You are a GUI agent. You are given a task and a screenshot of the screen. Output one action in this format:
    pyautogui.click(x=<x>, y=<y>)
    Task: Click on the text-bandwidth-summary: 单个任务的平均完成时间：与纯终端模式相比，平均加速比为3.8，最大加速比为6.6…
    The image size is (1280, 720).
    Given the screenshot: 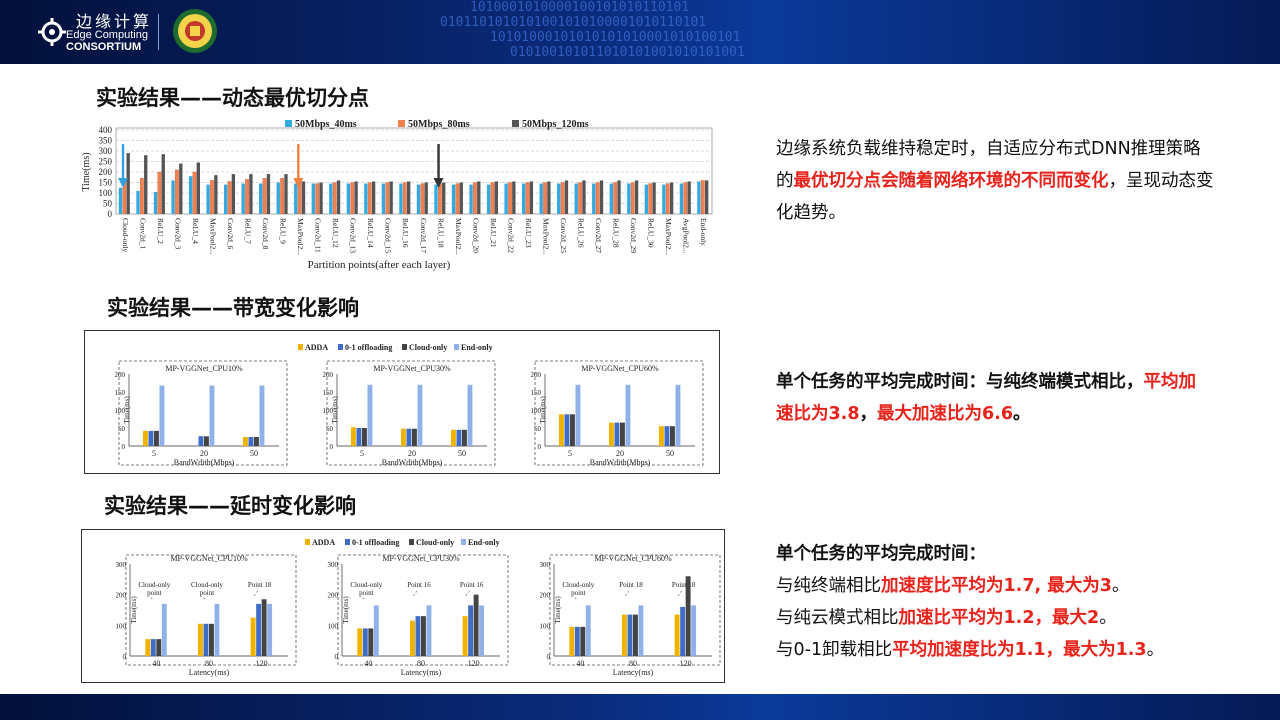 What is the action you would take?
    pyautogui.click(x=986, y=398)
    